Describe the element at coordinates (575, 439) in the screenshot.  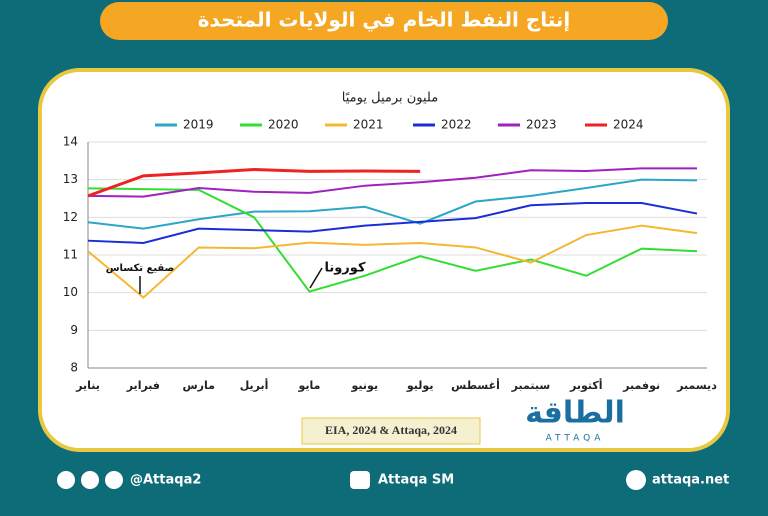
I see `logo-latin: ATTAQA` at that location.